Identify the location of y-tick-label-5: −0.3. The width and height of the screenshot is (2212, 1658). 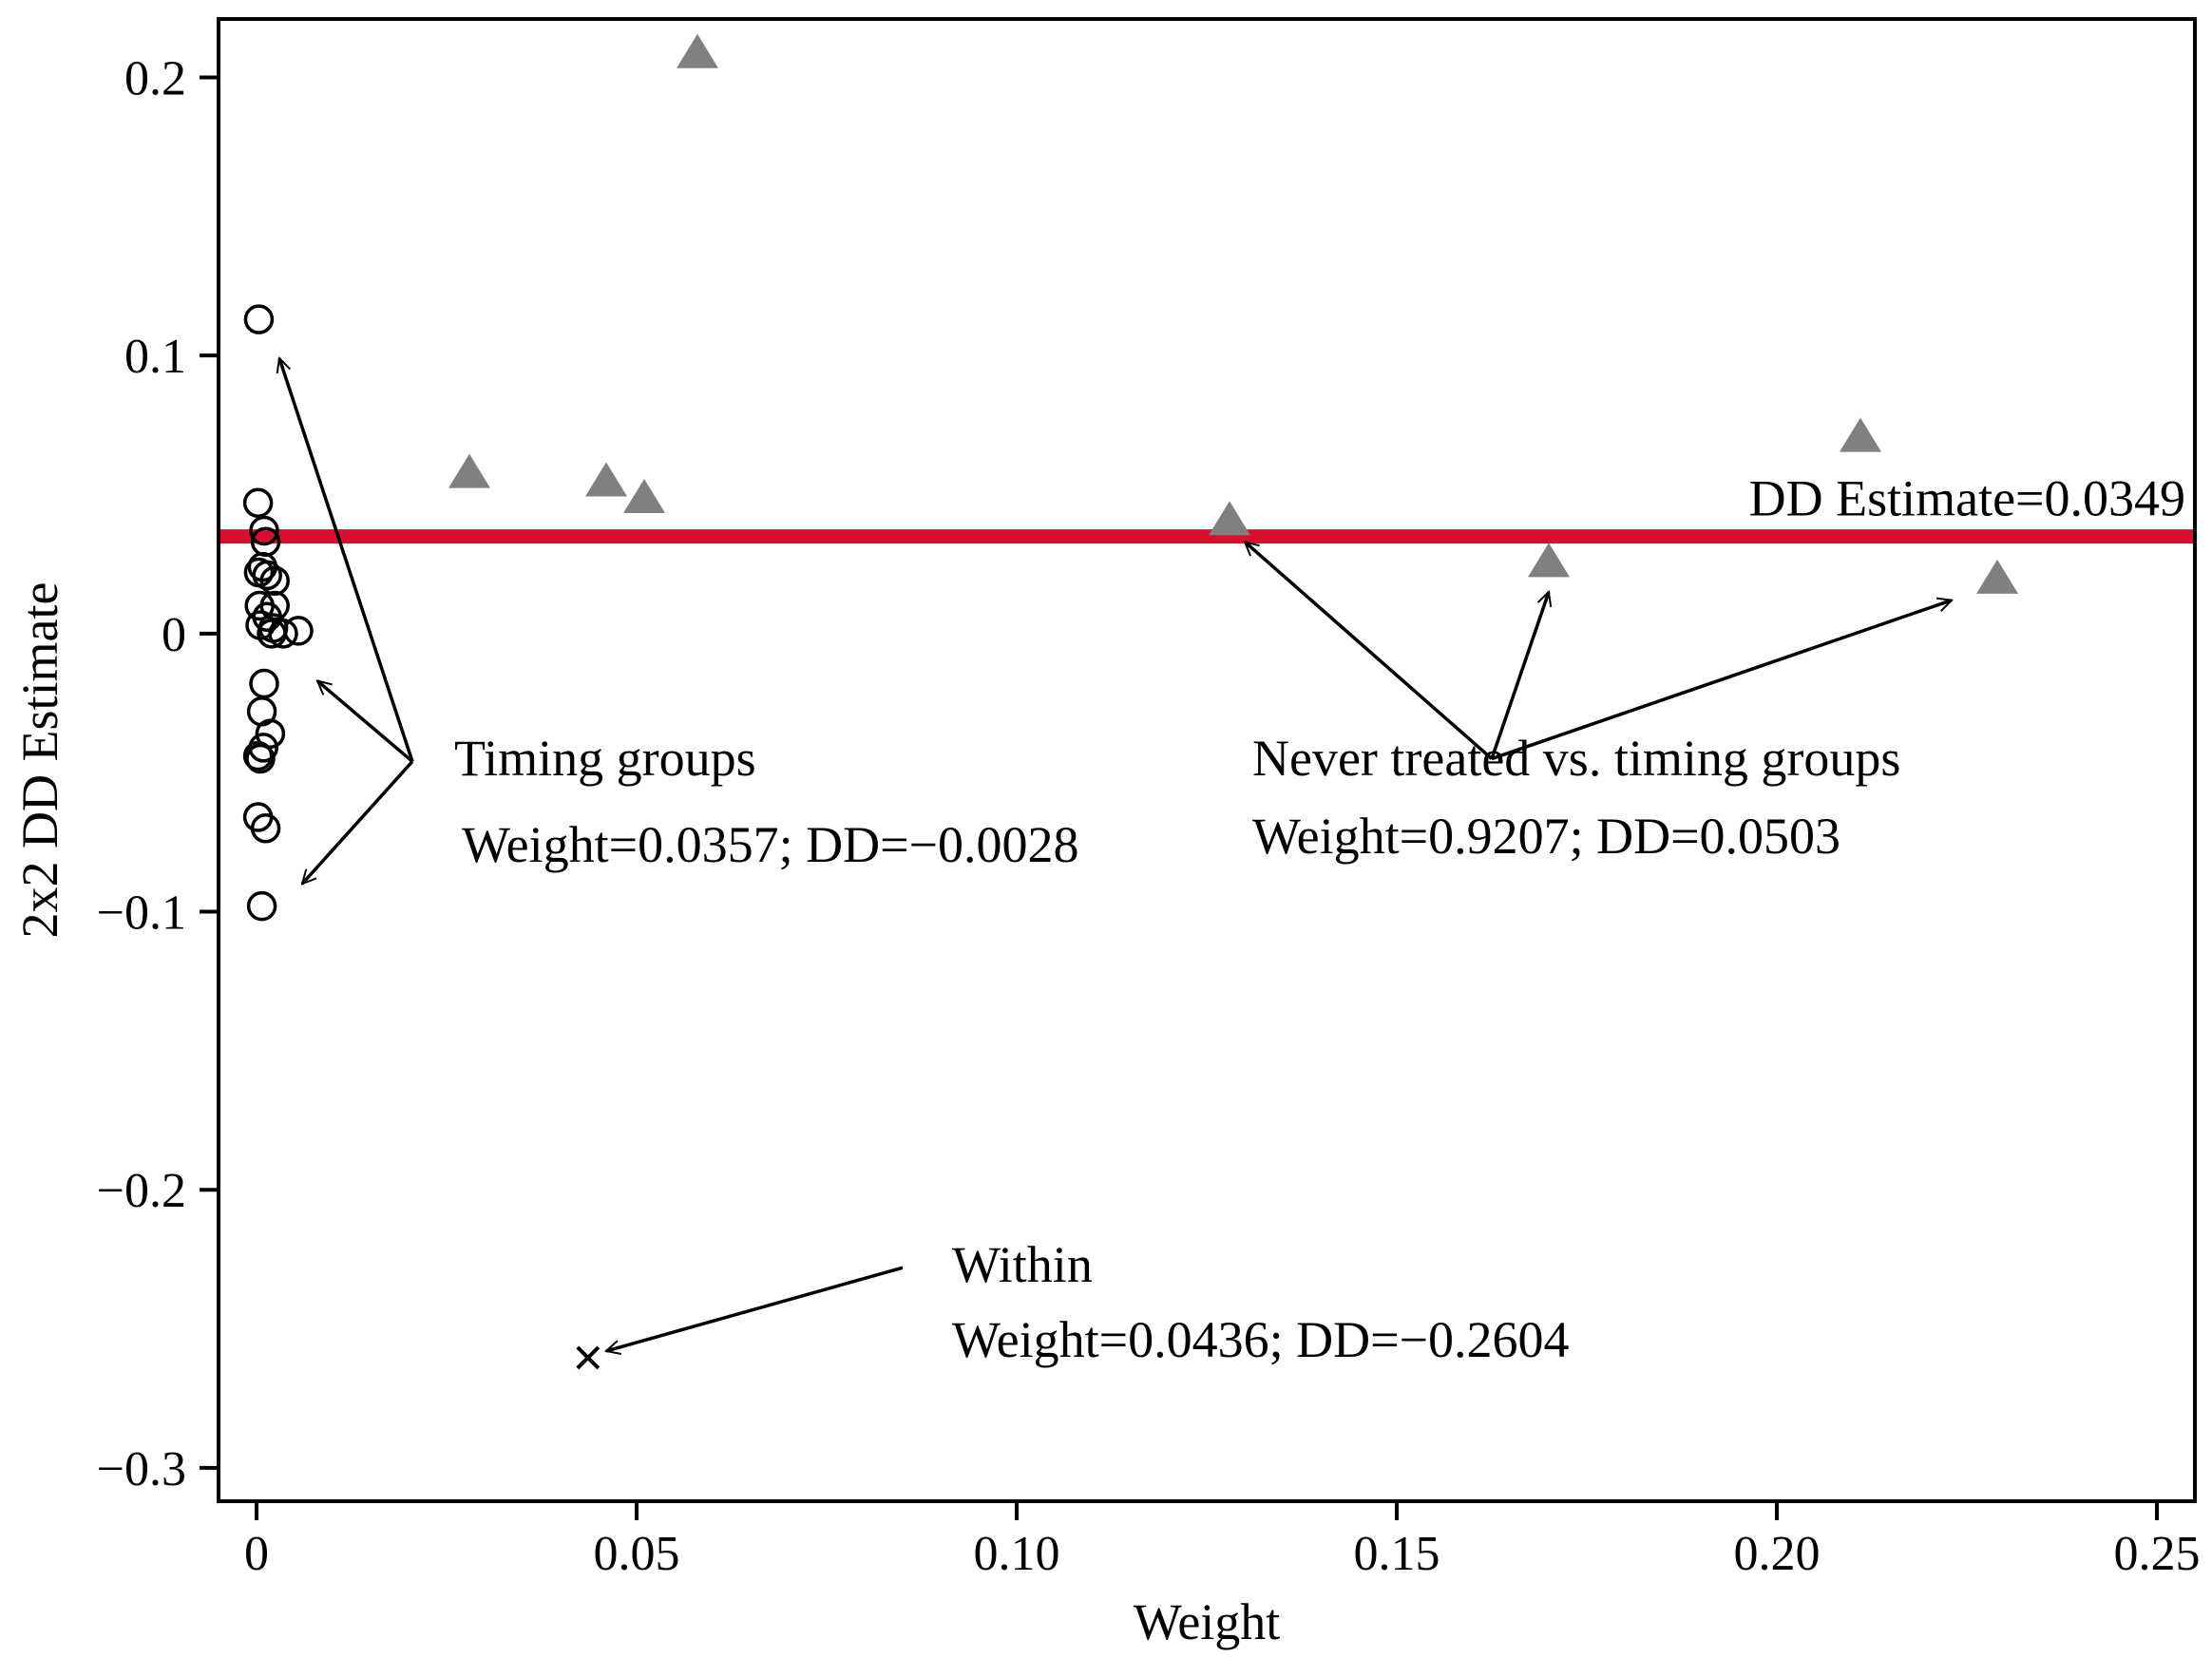
(141, 1469).